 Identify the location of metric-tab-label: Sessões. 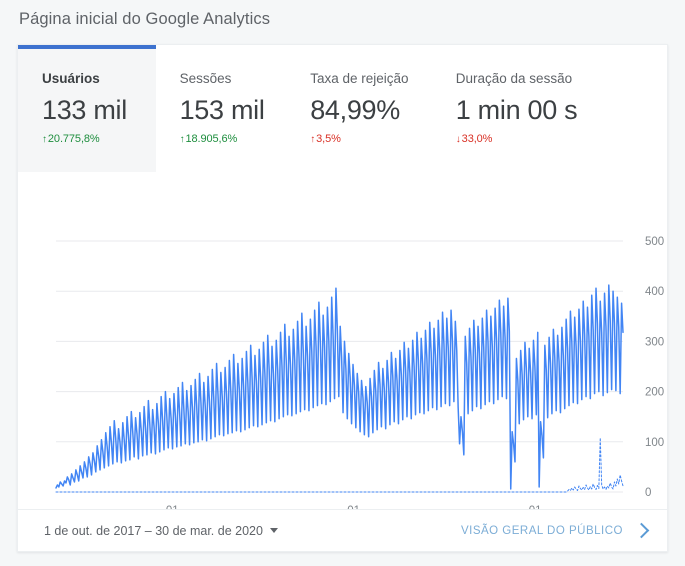
(205, 78).